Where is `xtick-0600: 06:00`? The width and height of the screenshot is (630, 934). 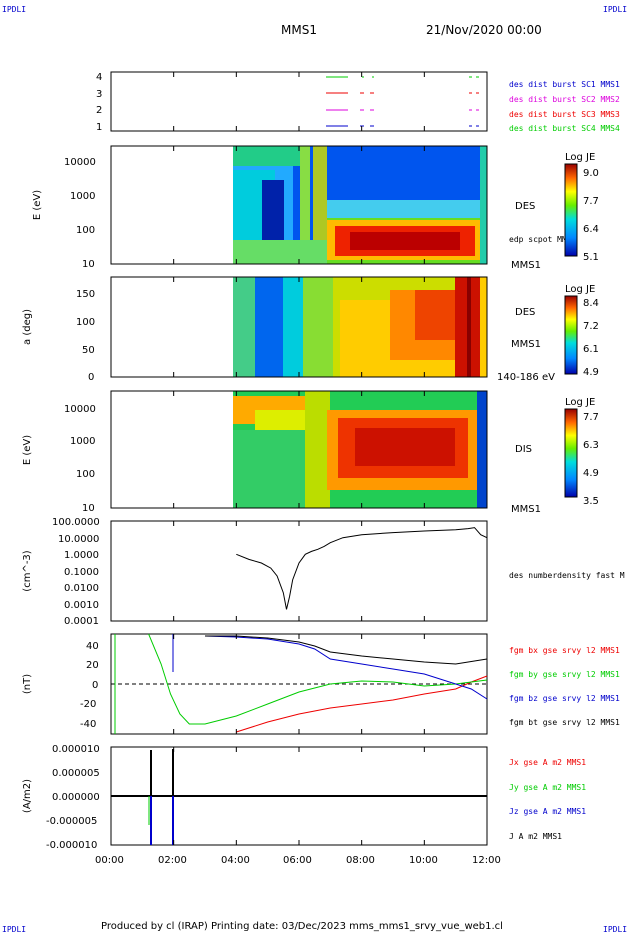 xtick-0600: 06:00 is located at coordinates (297, 860).